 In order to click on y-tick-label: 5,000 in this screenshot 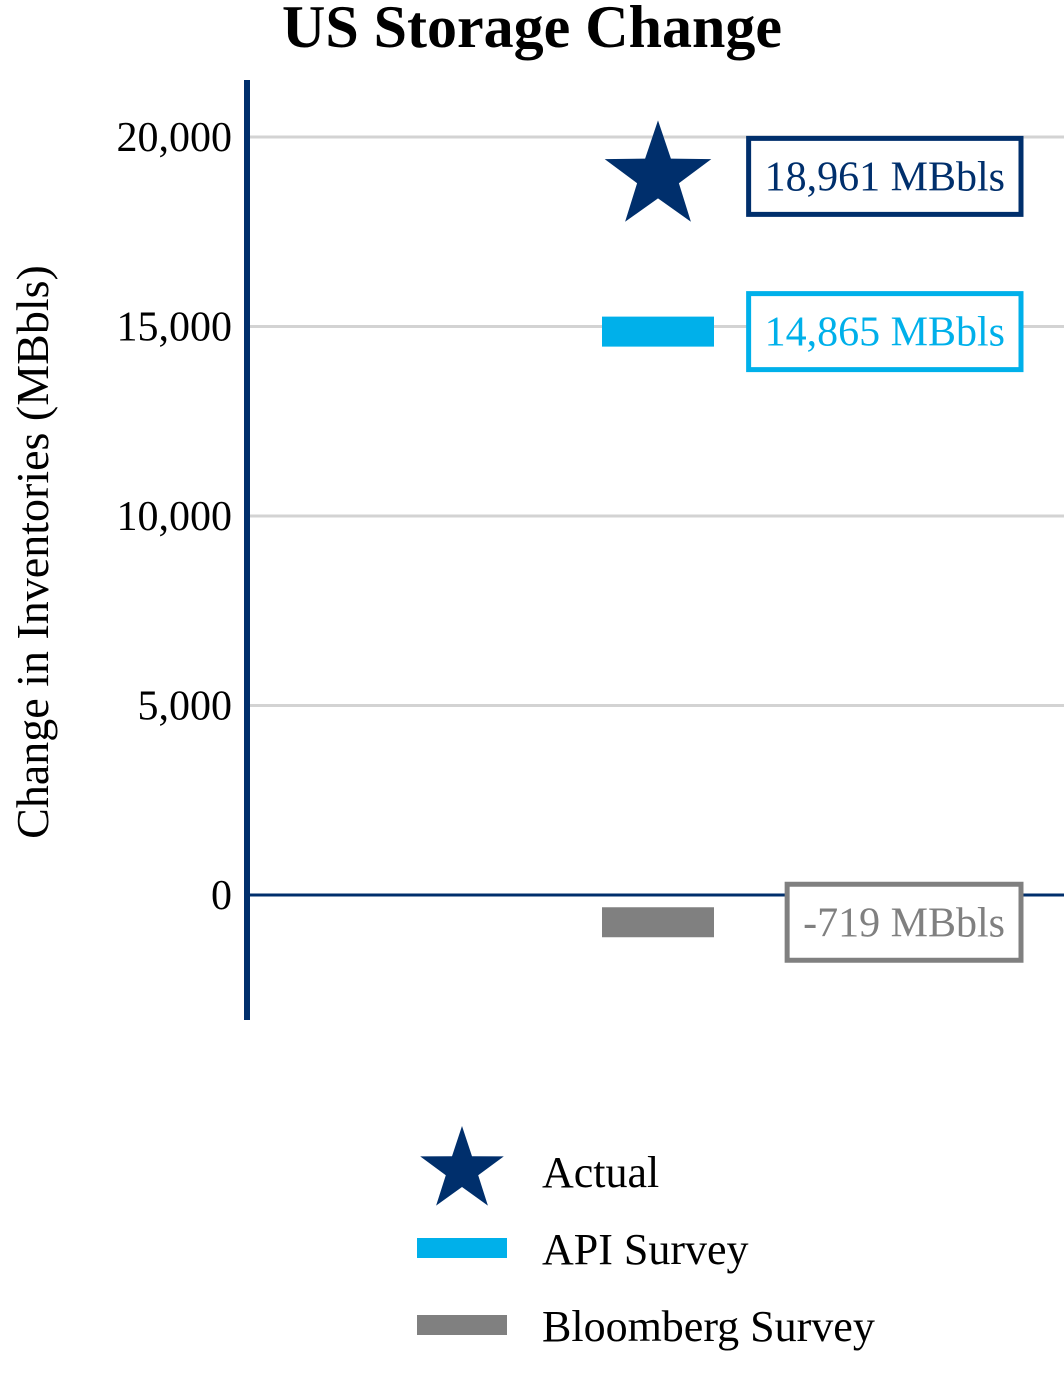, I will do `click(185, 707)`.